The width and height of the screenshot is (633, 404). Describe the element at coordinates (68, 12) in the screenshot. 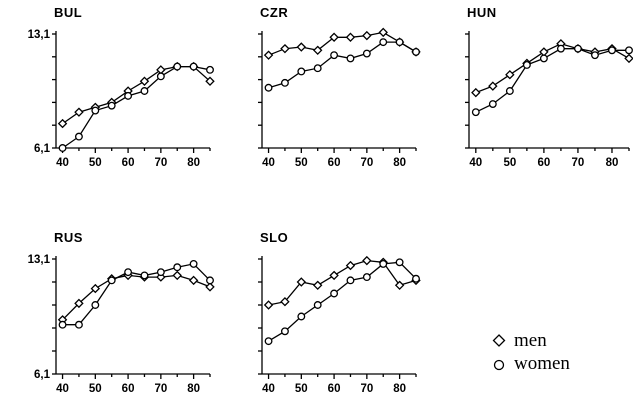

I see `chart-title: BUL` at that location.